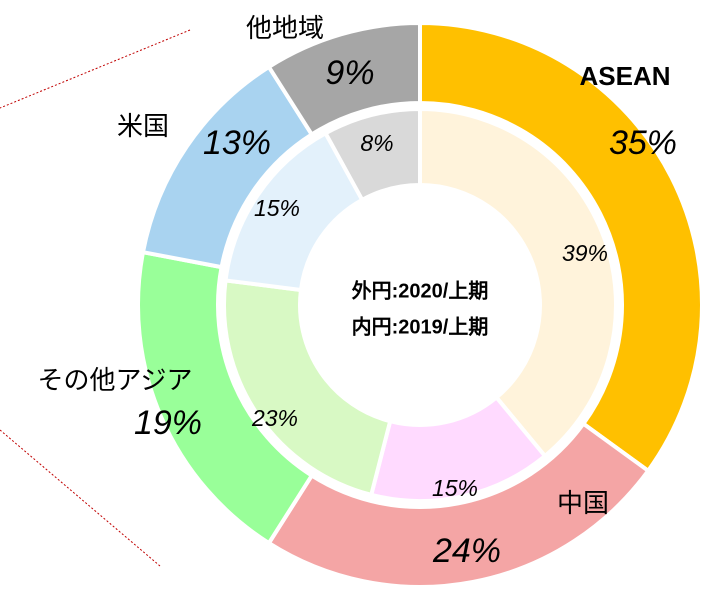  What do you see at coordinates (349, 73) in the screenshot?
I see `value-label: 9%` at bounding box center [349, 73].